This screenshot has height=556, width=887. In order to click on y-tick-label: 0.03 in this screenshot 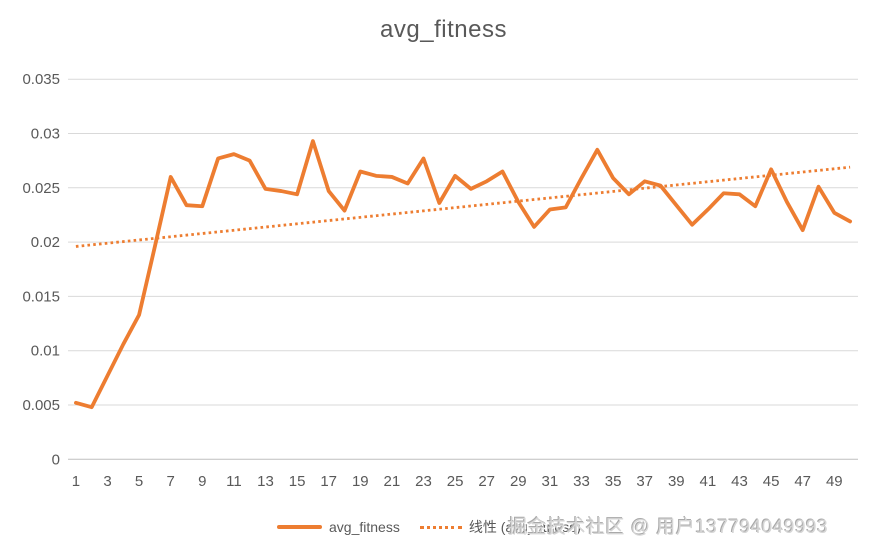, I will do `click(45, 134)`.